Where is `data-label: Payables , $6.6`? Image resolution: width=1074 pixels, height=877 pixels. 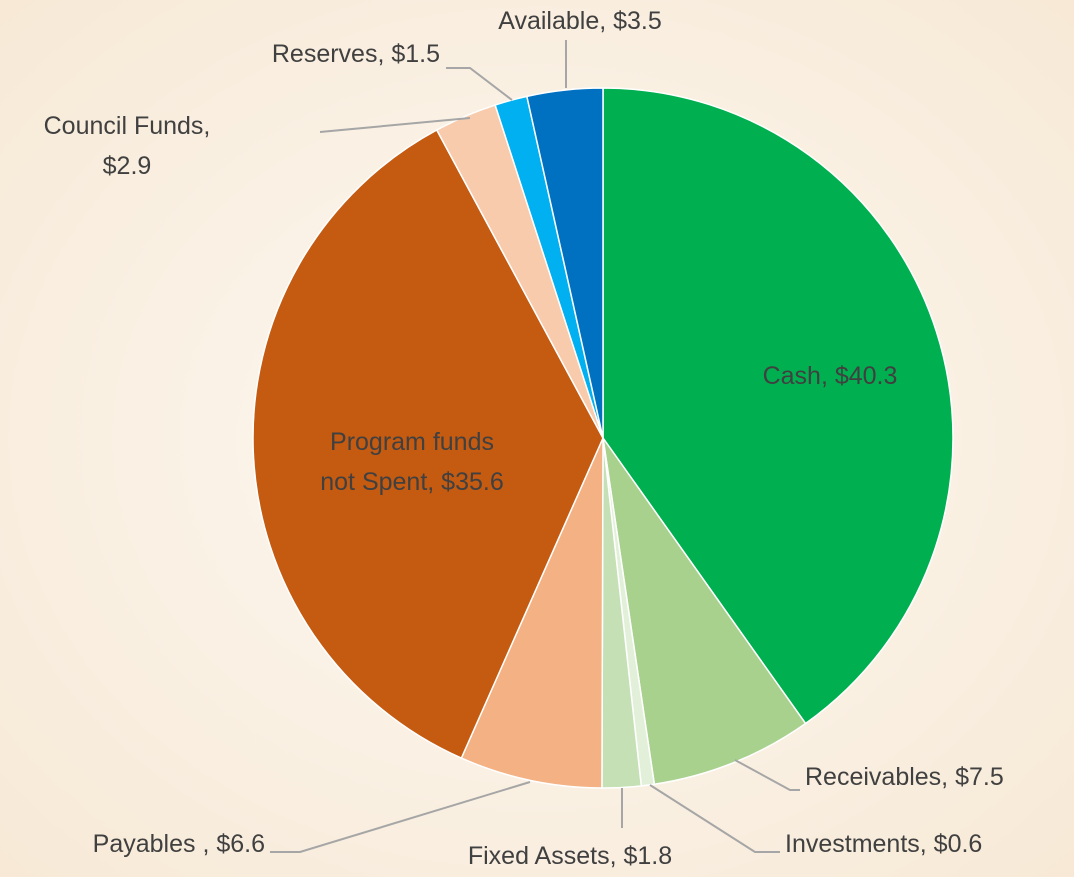
data-label: Payables , $6.6 is located at coordinates (179, 844).